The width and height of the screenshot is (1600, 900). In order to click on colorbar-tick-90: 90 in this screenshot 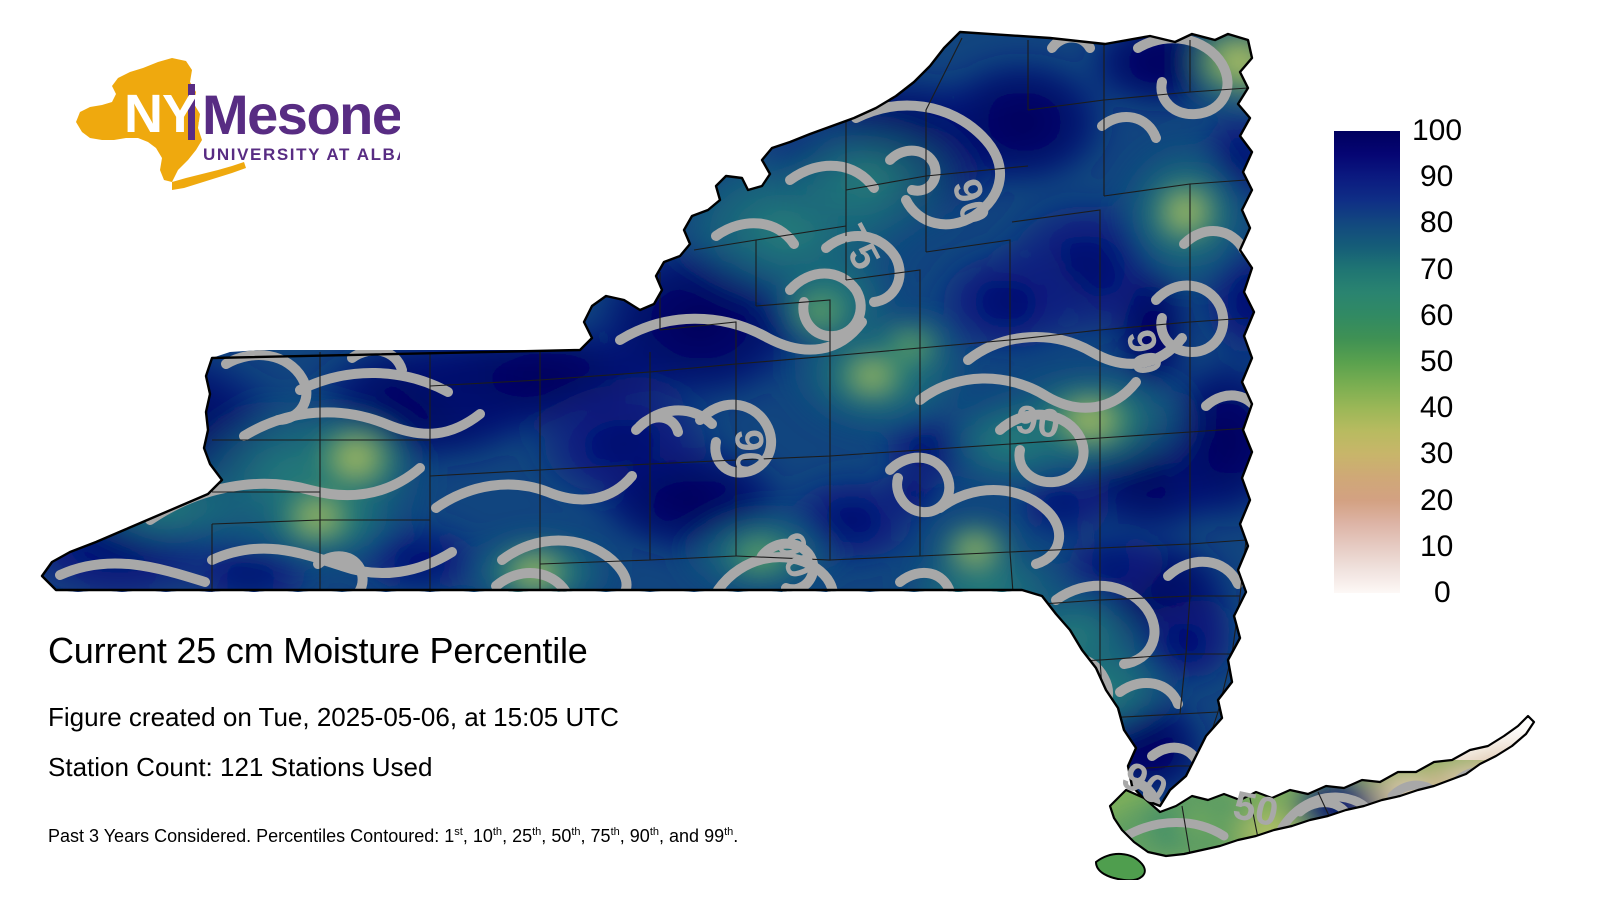, I will do `click(1437, 177)`.